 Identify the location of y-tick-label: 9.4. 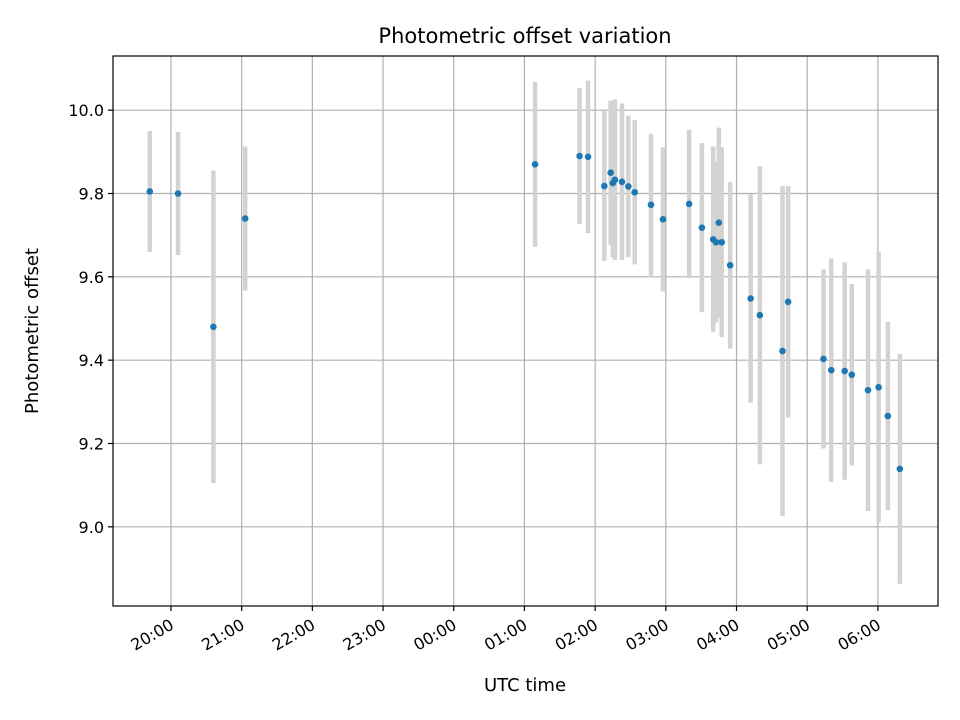
(91, 360).